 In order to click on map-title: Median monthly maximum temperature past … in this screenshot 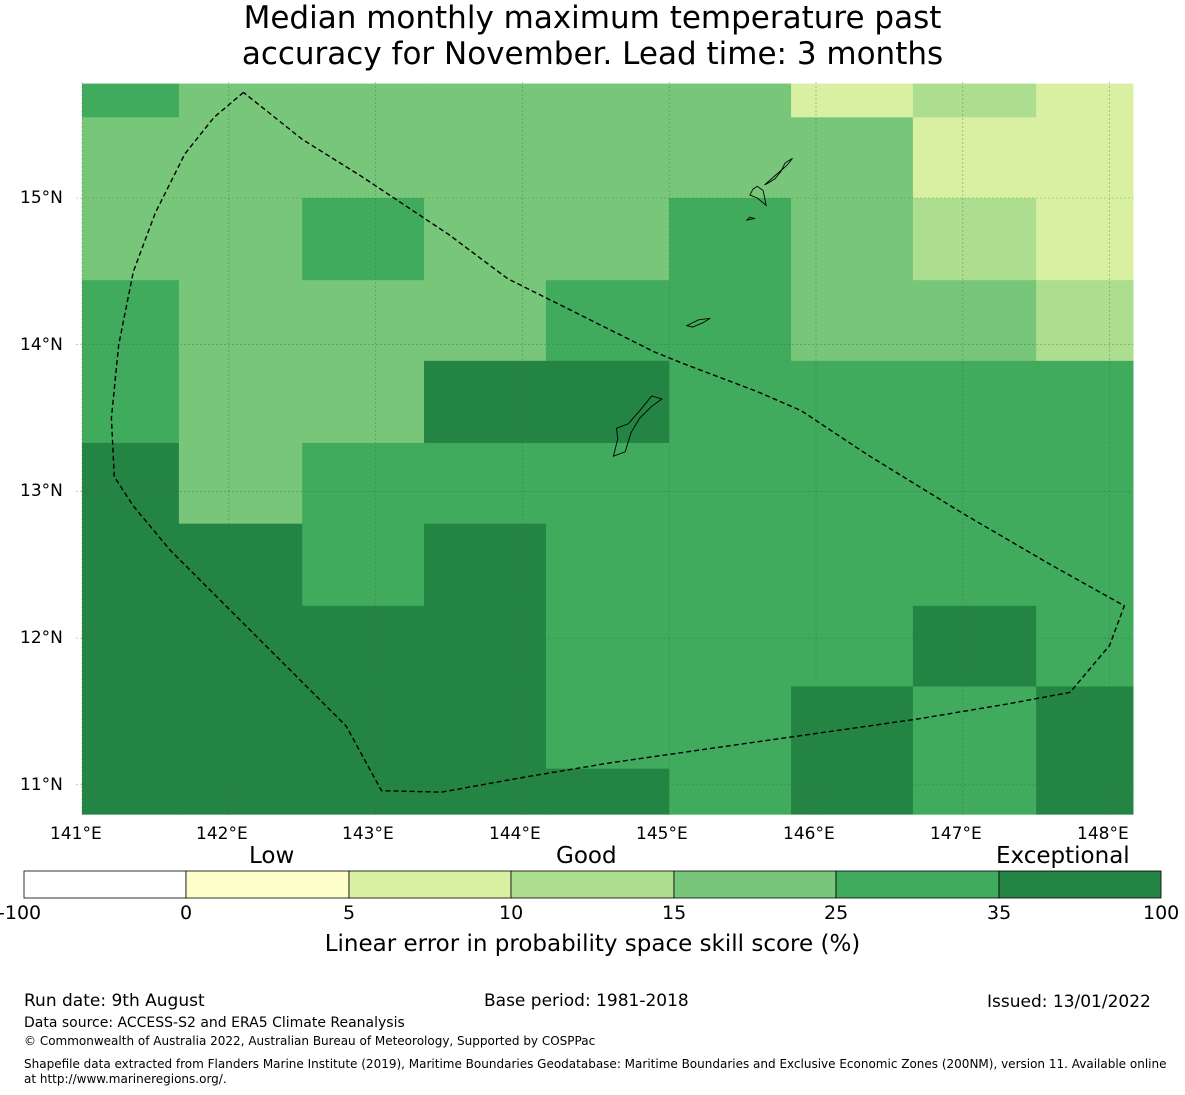, I will do `click(592, 36)`.